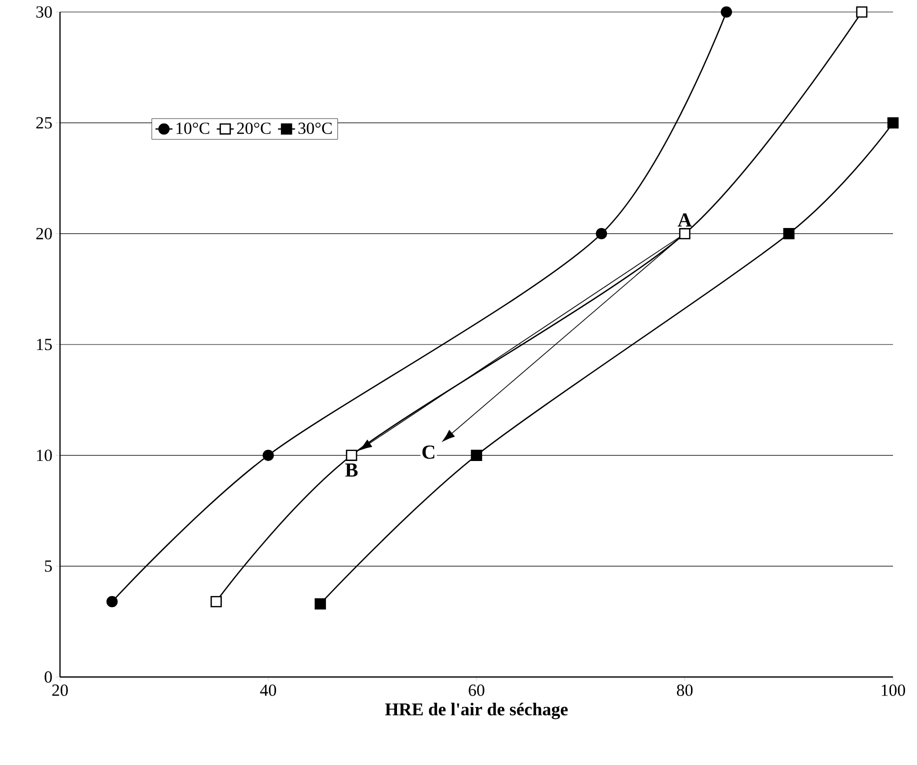 The width and height of the screenshot is (917, 765). What do you see at coordinates (44, 12) in the screenshot?
I see `y-tick-label: 30` at bounding box center [44, 12].